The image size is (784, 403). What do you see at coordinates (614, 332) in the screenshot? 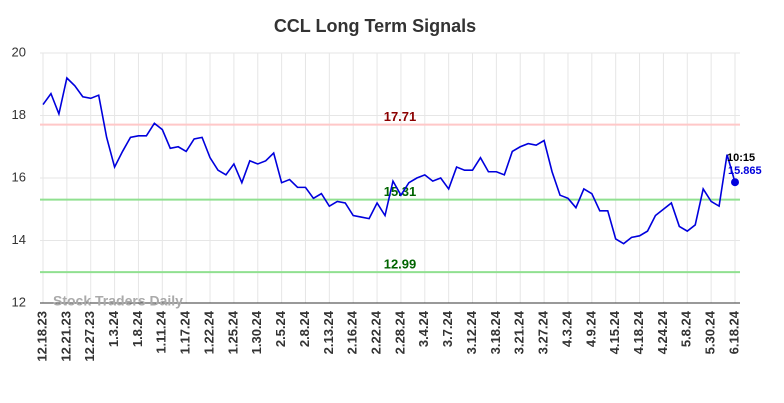
I see `x-tick-label: 4.15.24` at bounding box center [614, 332].